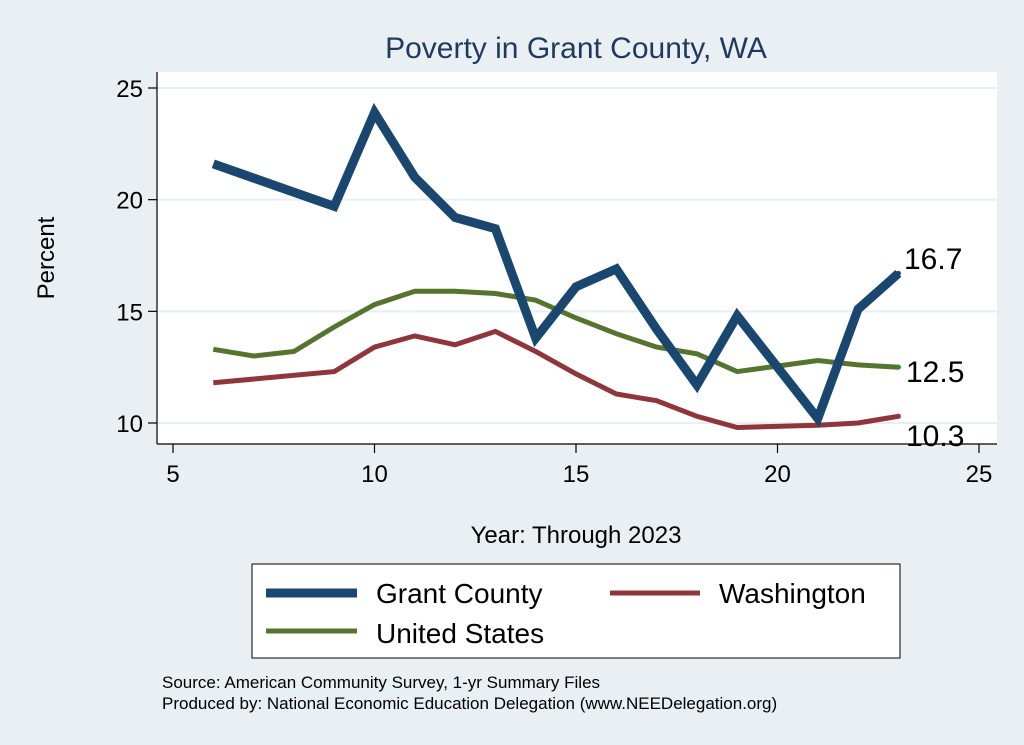 The height and width of the screenshot is (745, 1024). What do you see at coordinates (979, 474) in the screenshot?
I see `x-tick-label: 25` at bounding box center [979, 474].